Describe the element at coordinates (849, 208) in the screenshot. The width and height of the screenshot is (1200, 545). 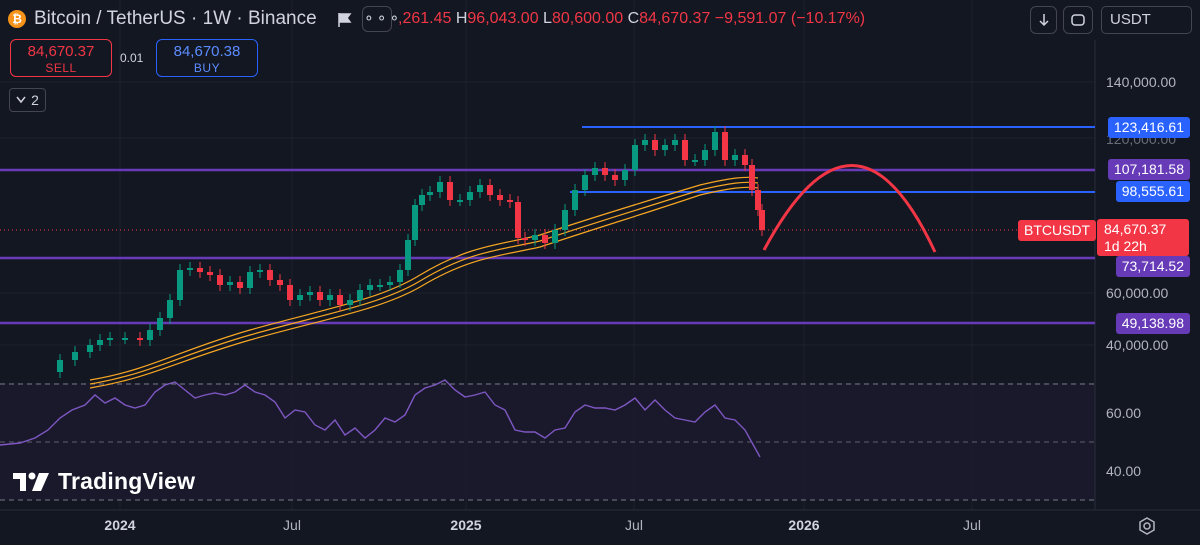
I see `projection-arc` at that location.